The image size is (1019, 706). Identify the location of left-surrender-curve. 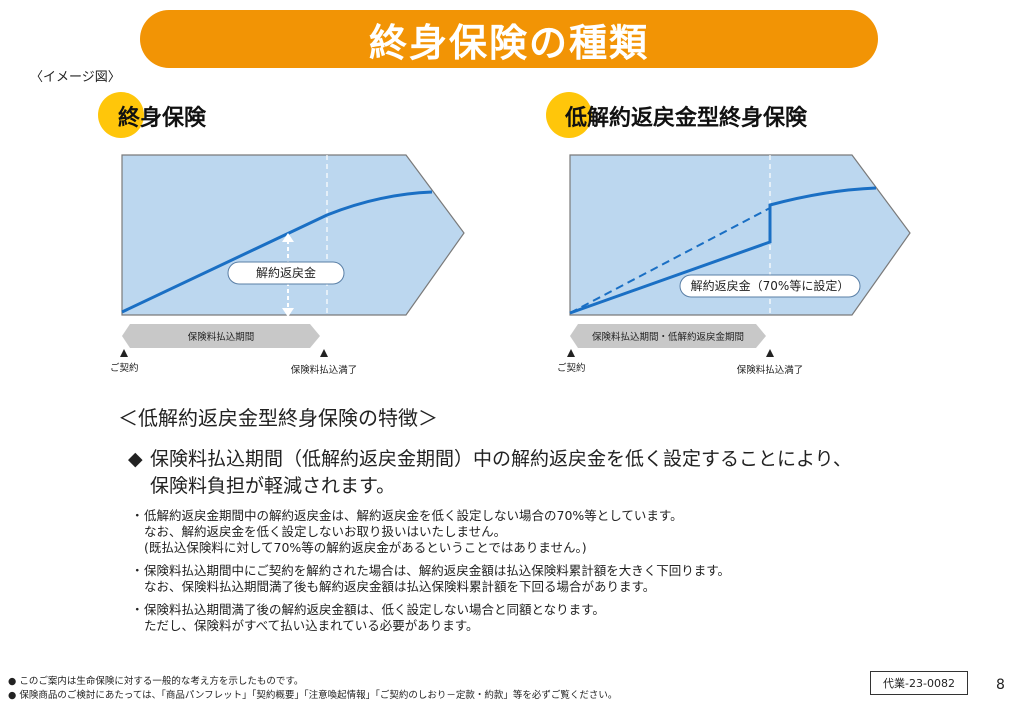
(277, 252).